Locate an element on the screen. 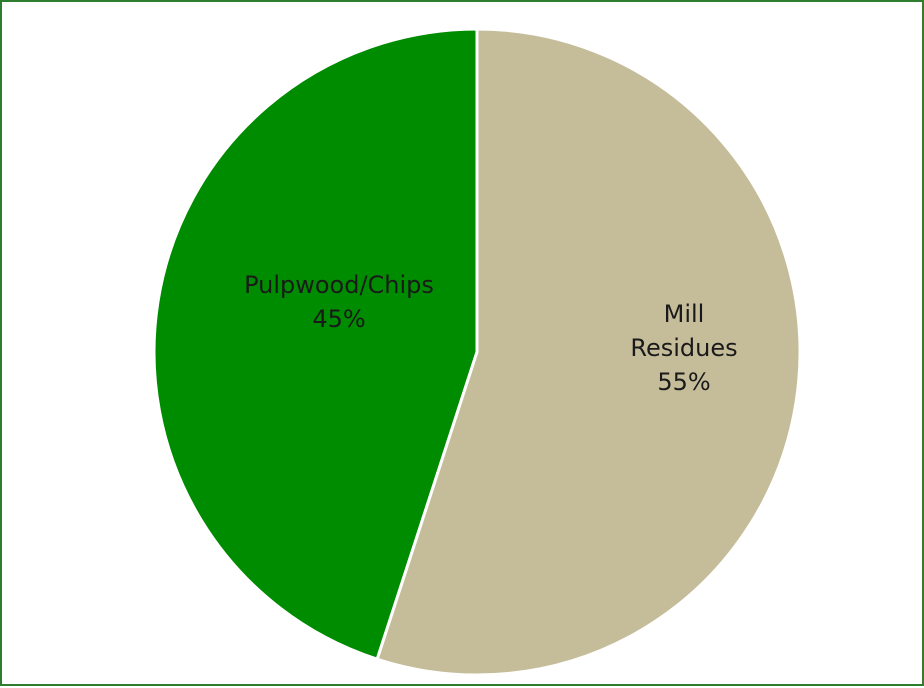  slice-name-label-mill-residues: Mill is located at coordinates (684, 314).